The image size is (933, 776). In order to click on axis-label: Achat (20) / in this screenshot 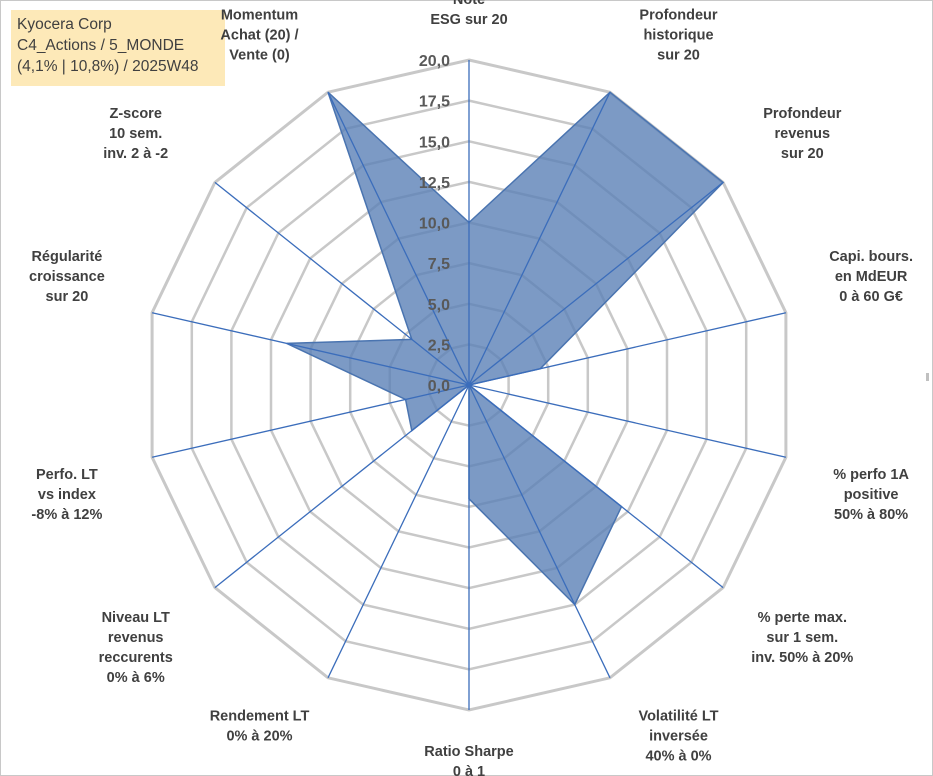, I will do `click(259, 35)`.